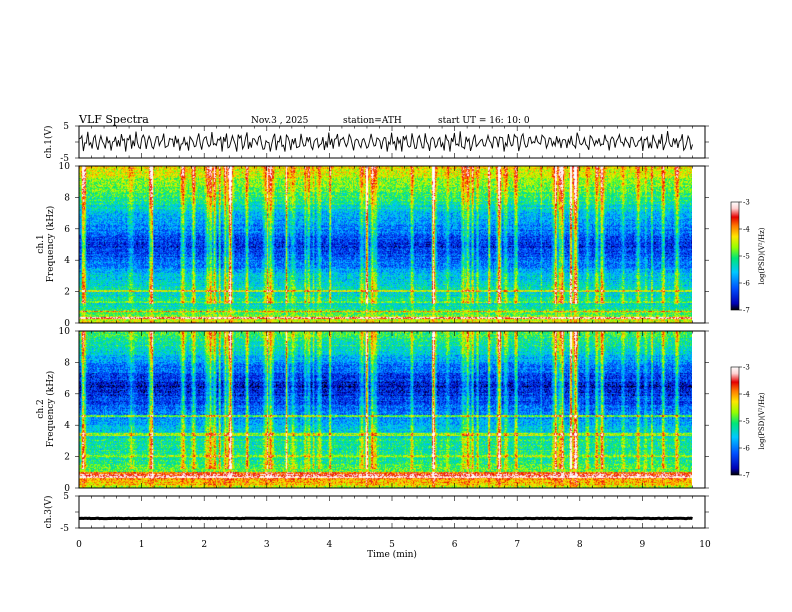  I want to click on ch3-waveform-panel: 5 -5 ch.3(V), so click(376, 513).